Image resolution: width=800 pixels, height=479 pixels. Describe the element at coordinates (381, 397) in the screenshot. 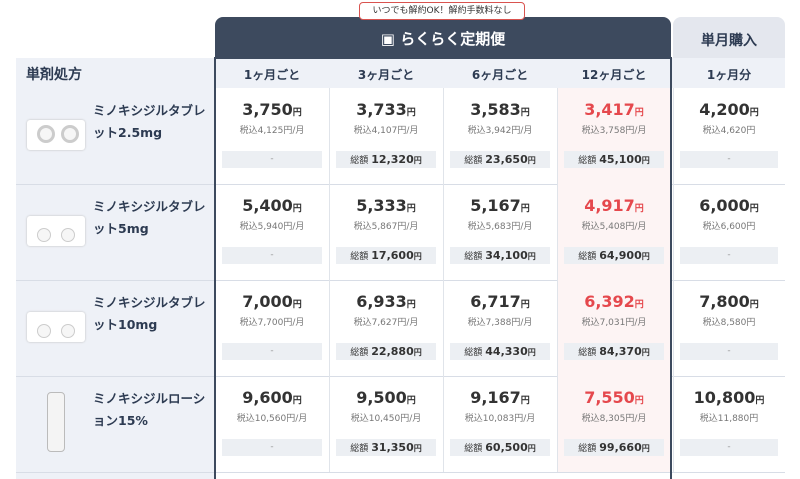

I see `price-value: 9,500` at that location.